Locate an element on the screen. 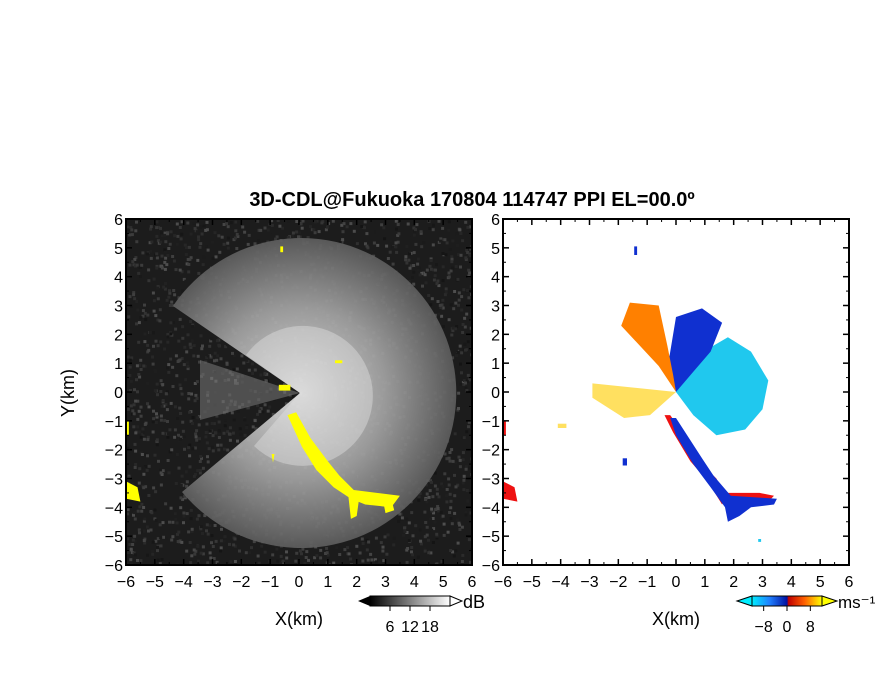 This screenshot has height=680, width=880. x-tick-label: −1 is located at coordinates (647, 582).